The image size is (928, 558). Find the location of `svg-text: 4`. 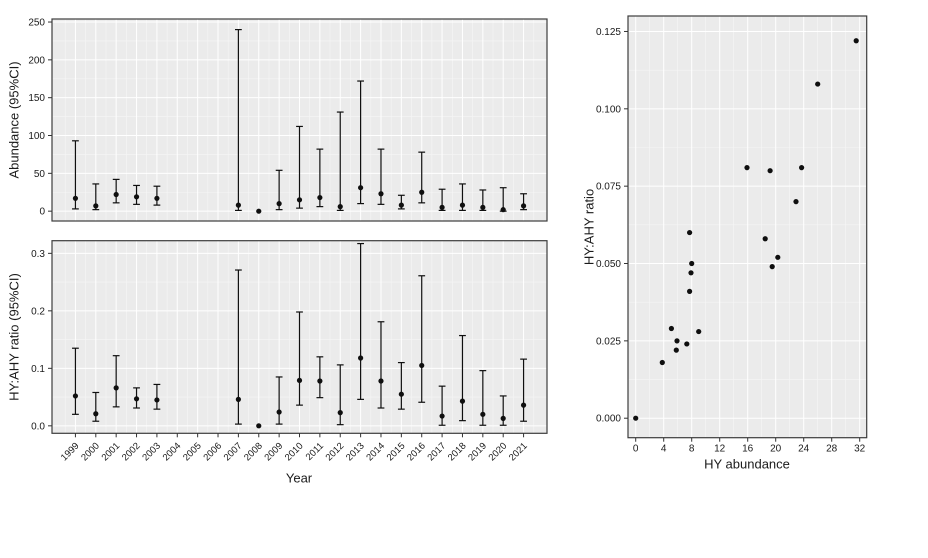

svg-text: 4 is located at coordinates (664, 449).